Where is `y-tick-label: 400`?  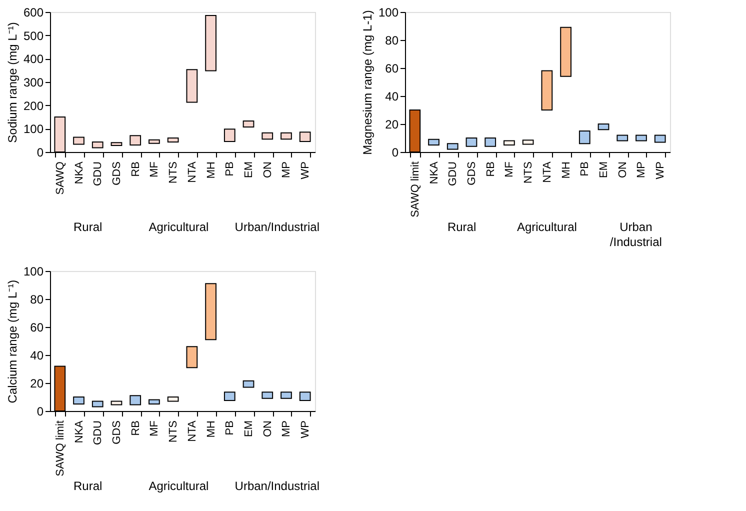
y-tick-label: 400 is located at coordinates (33, 59).